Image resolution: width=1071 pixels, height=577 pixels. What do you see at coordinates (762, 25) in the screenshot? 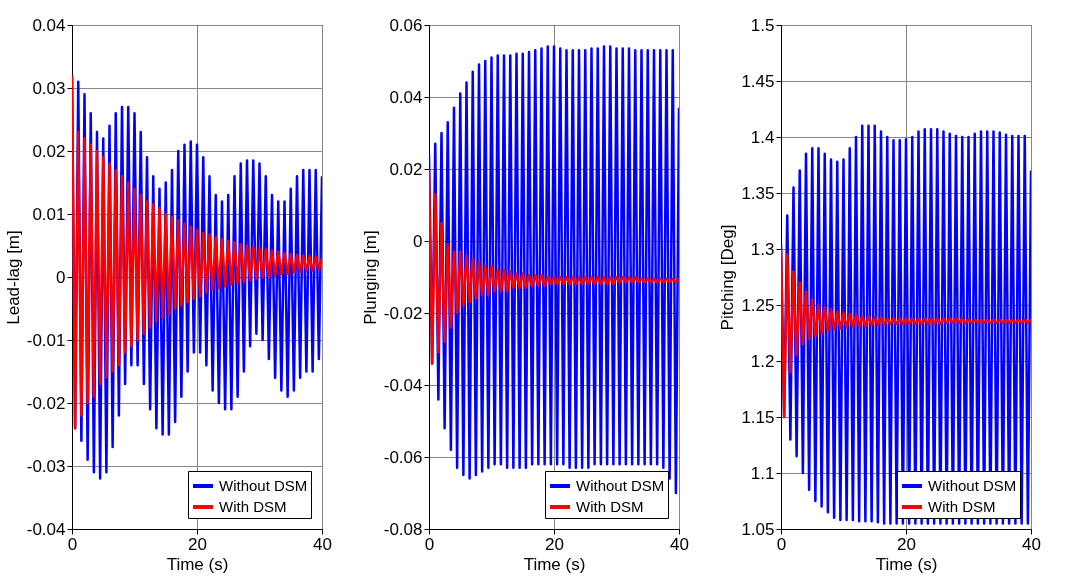
I see `y-tick-label: 1.5` at bounding box center [762, 25].